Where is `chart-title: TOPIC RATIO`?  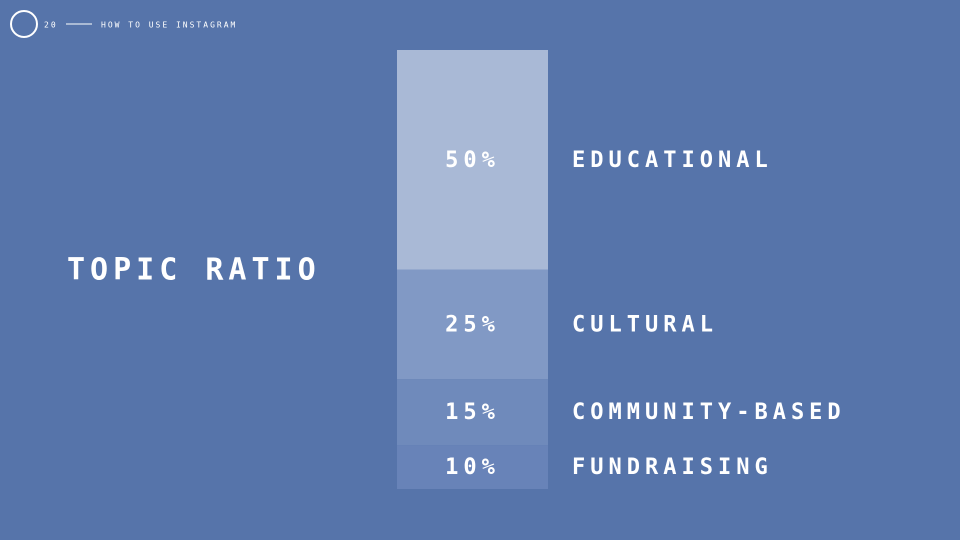 chart-title: TOPIC RATIO is located at coordinates (194, 270).